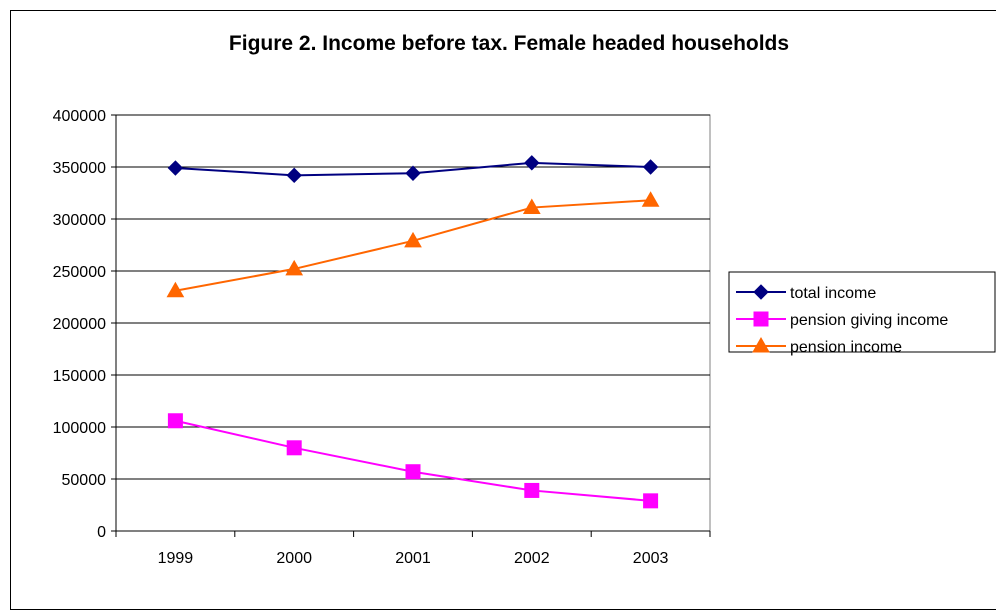  What do you see at coordinates (176, 558) in the screenshot?
I see `x-tick-label: 1999` at bounding box center [176, 558].